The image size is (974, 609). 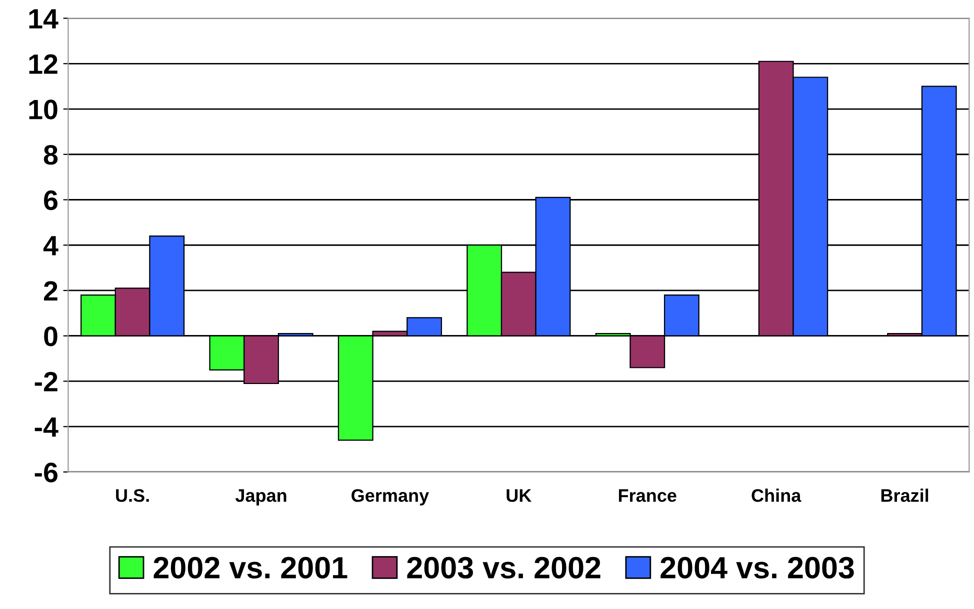 What do you see at coordinates (46, 382) in the screenshot?
I see `y-tick-label: -2` at bounding box center [46, 382].